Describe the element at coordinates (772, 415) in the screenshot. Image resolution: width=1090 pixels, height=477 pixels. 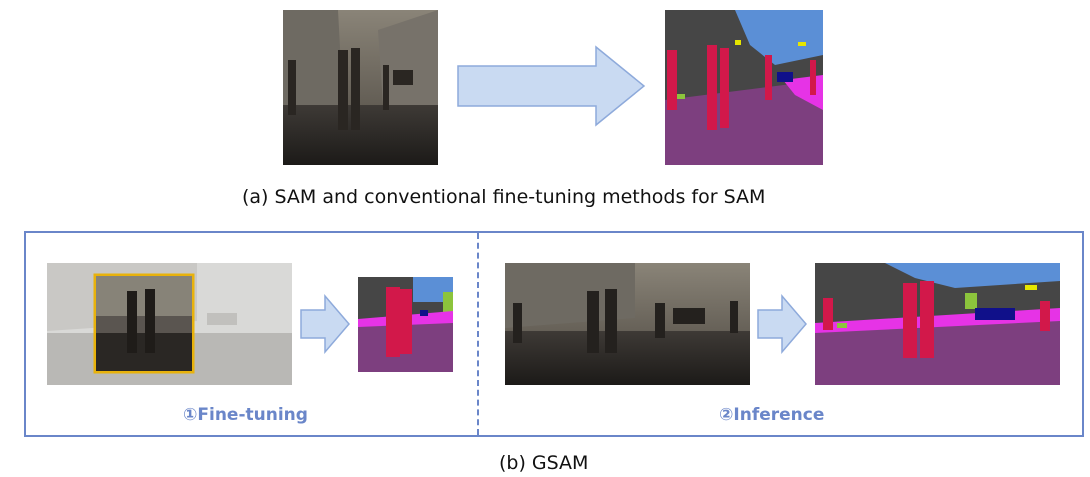
I see `step-label-inference: ②Inference` at that location.